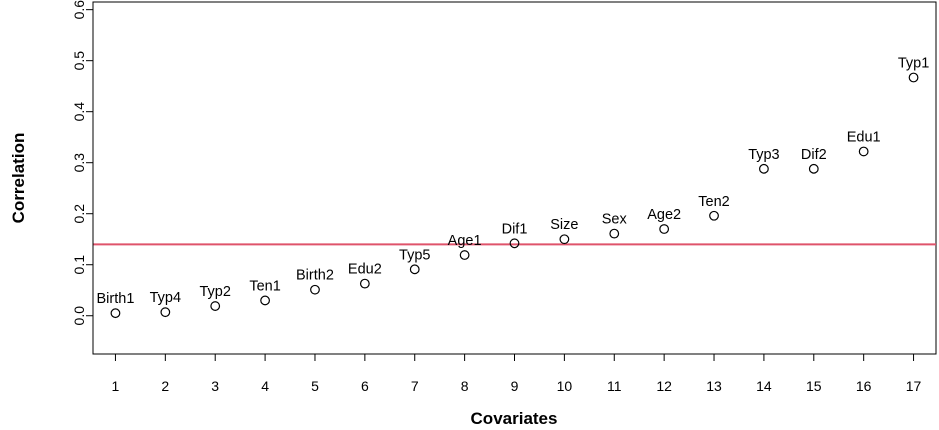 The width and height of the screenshot is (939, 430). What do you see at coordinates (713, 202) in the screenshot?
I see `point-label: Ten2` at bounding box center [713, 202].